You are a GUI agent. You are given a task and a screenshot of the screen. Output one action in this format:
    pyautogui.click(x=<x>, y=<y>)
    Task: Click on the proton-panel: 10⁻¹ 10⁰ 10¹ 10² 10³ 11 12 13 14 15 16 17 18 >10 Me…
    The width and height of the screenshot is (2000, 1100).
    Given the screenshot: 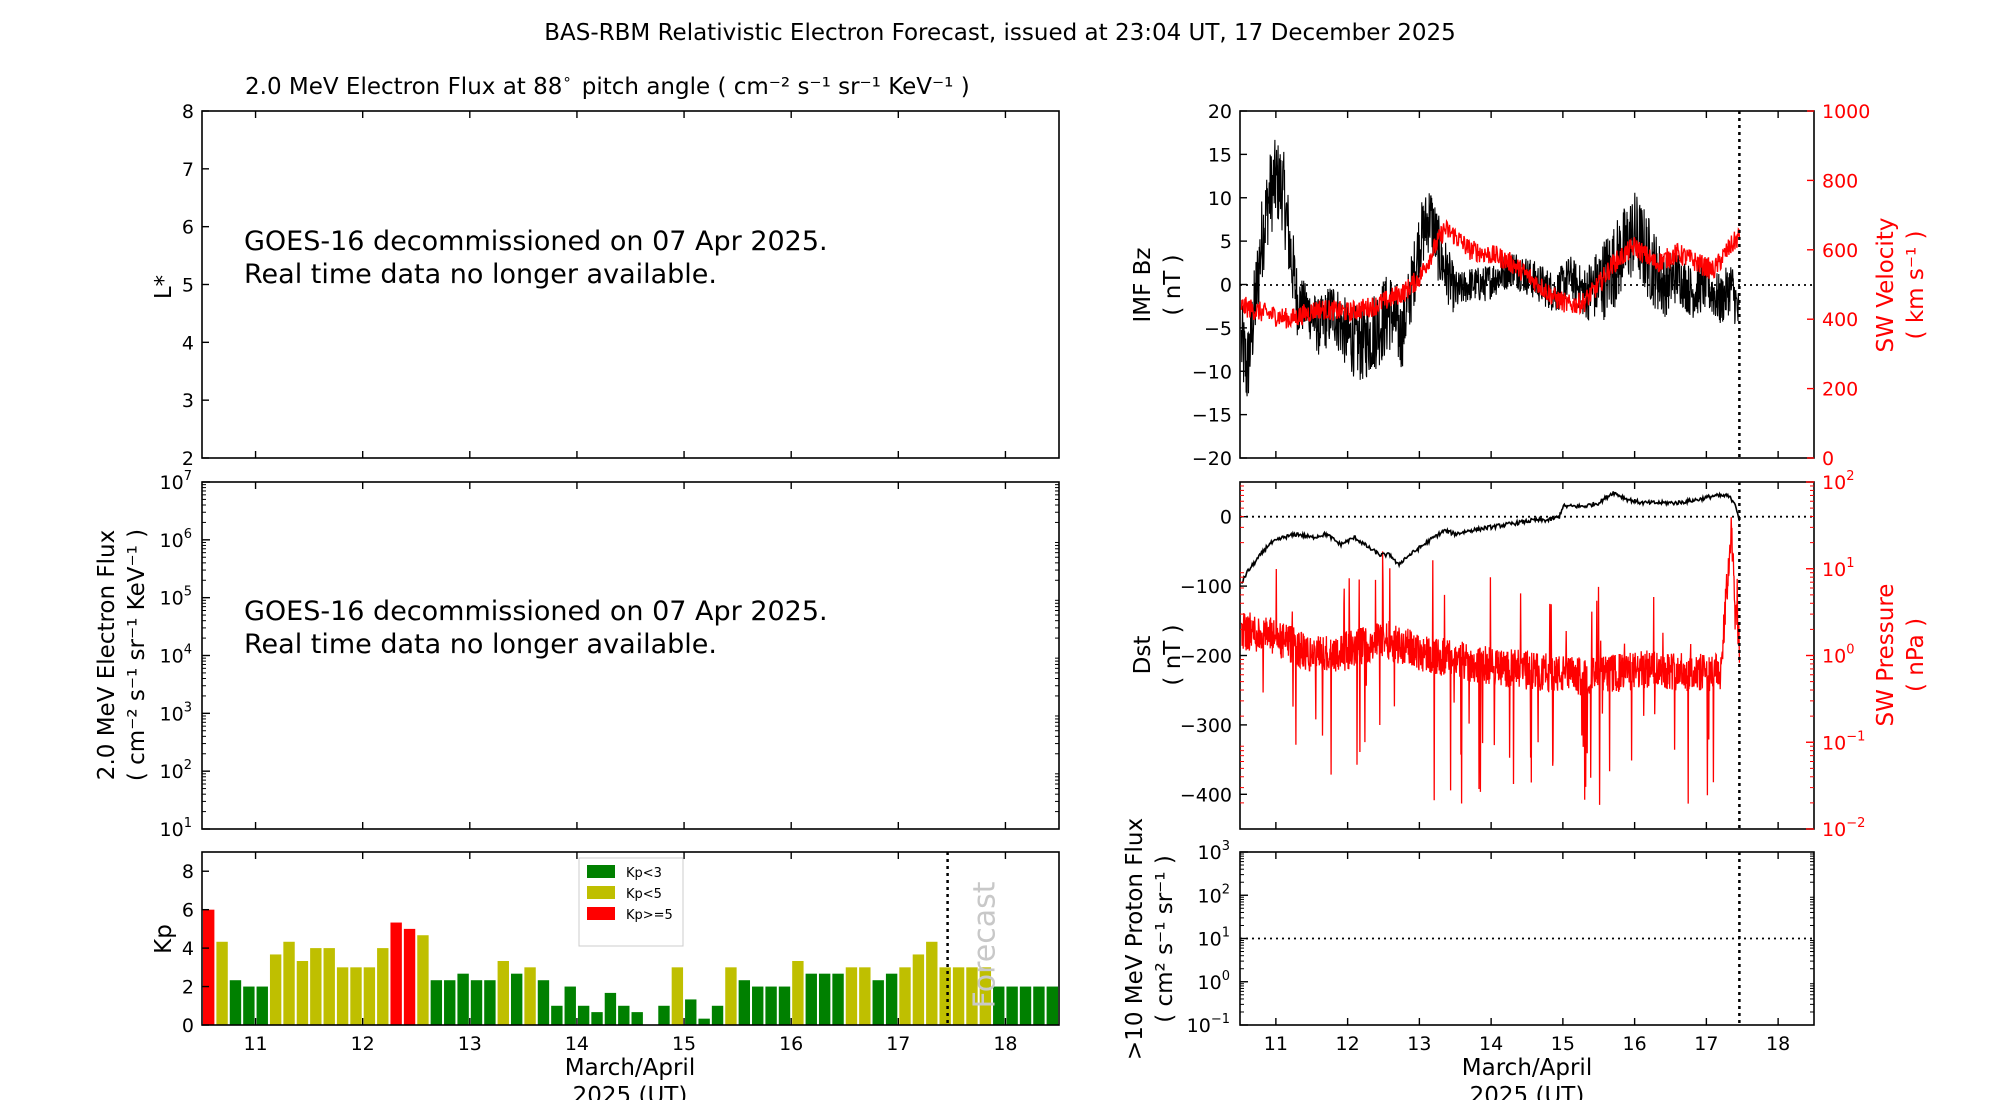 What is the action you would take?
    pyautogui.click(x=1468, y=959)
    